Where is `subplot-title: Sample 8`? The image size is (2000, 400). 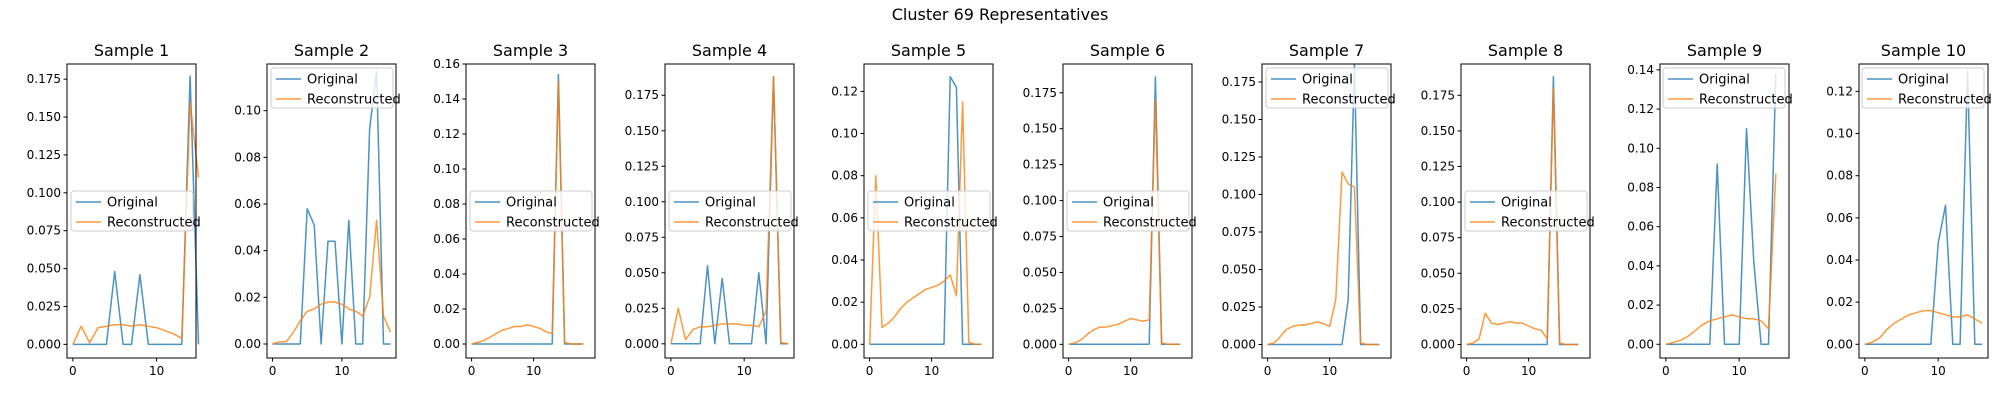 subplot-title: Sample 8 is located at coordinates (1525, 50).